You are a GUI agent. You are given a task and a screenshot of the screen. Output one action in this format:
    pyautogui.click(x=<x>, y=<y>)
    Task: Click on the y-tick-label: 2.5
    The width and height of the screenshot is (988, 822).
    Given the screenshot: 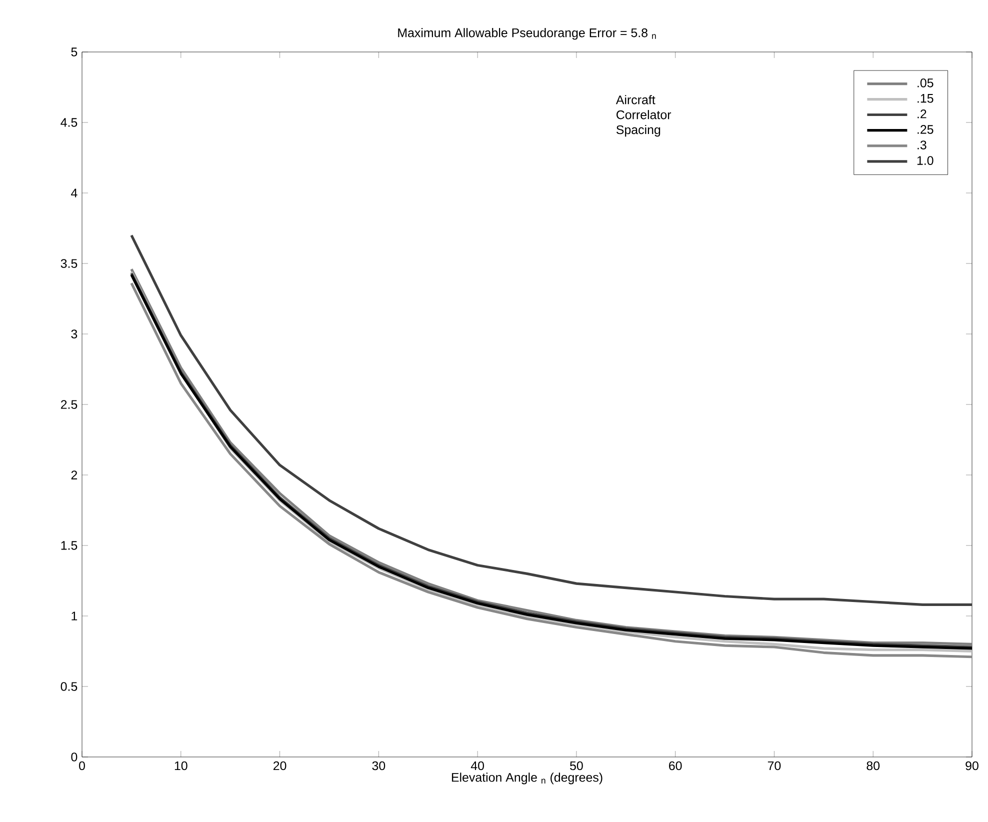 What is the action you would take?
    pyautogui.click(x=69, y=404)
    